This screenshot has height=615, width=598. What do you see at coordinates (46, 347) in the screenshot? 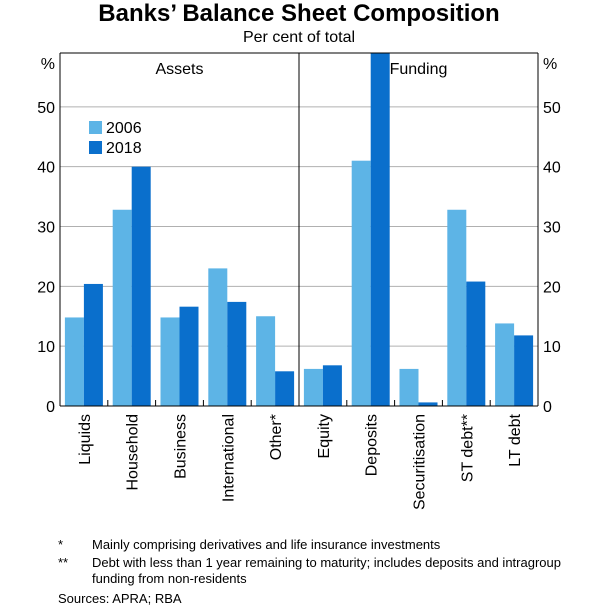
I see `y-tick-label-left: 10` at bounding box center [46, 347].